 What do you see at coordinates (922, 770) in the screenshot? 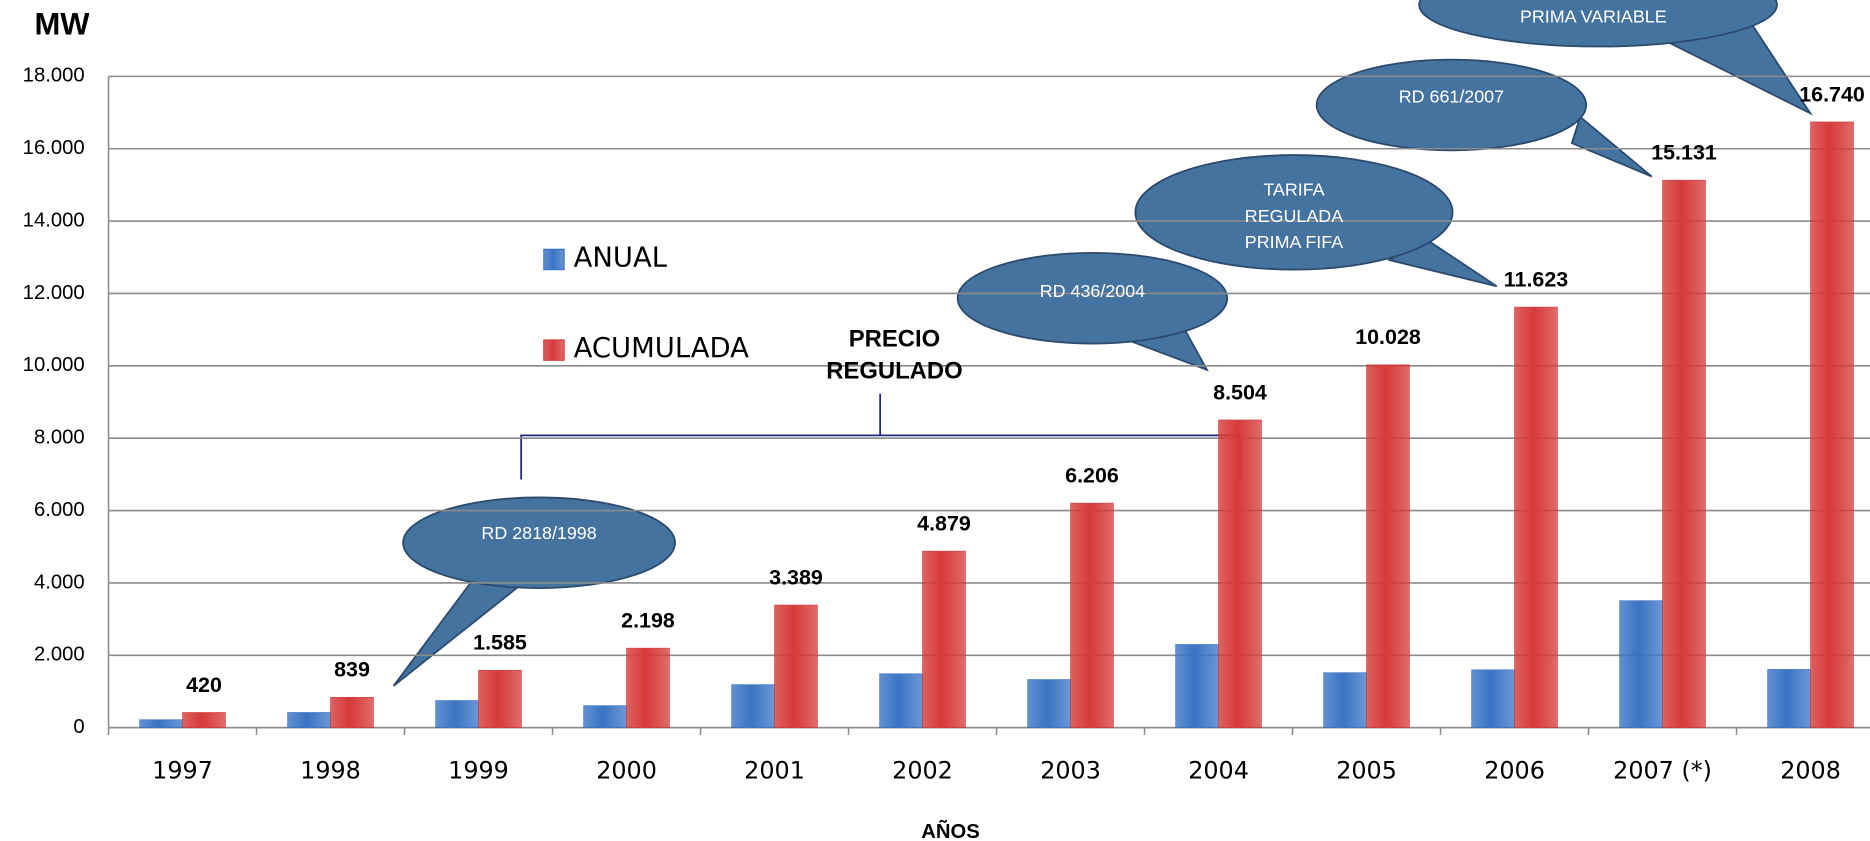
I see `x-tick-label: 2002` at bounding box center [922, 770].